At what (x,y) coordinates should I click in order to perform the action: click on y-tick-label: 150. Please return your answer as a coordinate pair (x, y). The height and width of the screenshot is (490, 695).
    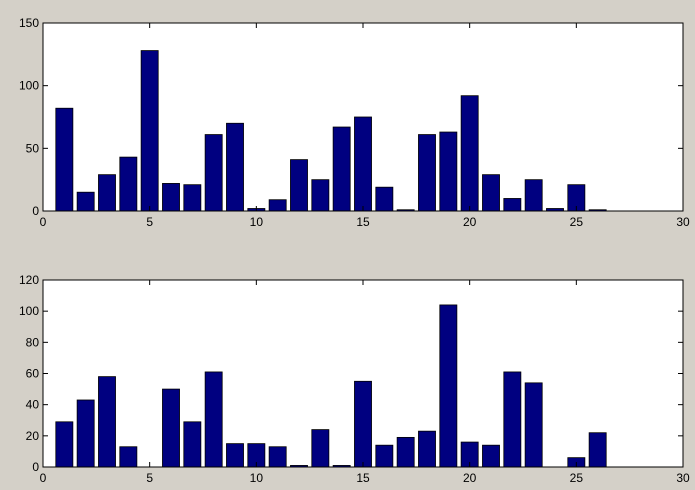
    Looking at the image, I should click on (29, 23).